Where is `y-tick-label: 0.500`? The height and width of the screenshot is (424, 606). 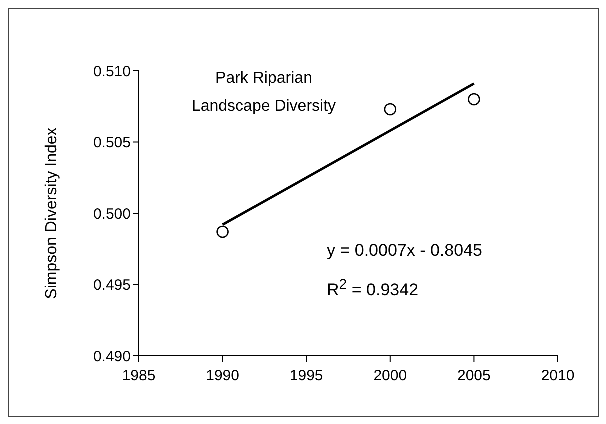 y-tick-label: 0.500 is located at coordinates (112, 214).